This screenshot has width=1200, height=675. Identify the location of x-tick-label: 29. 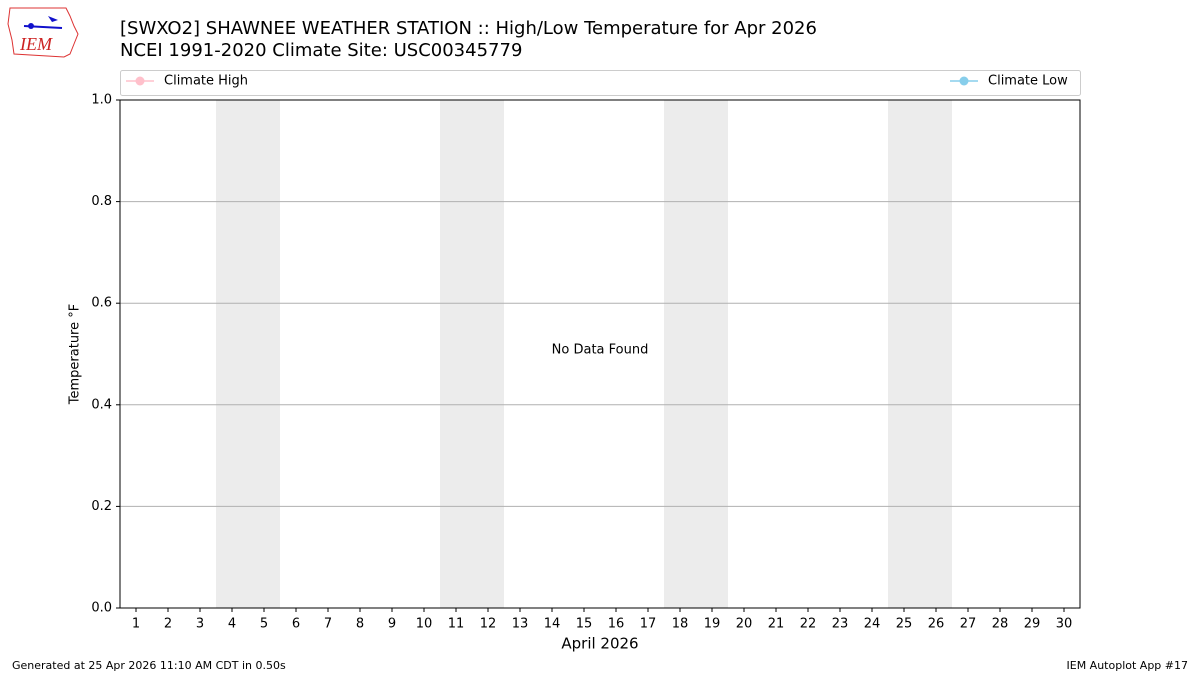
(1032, 624).